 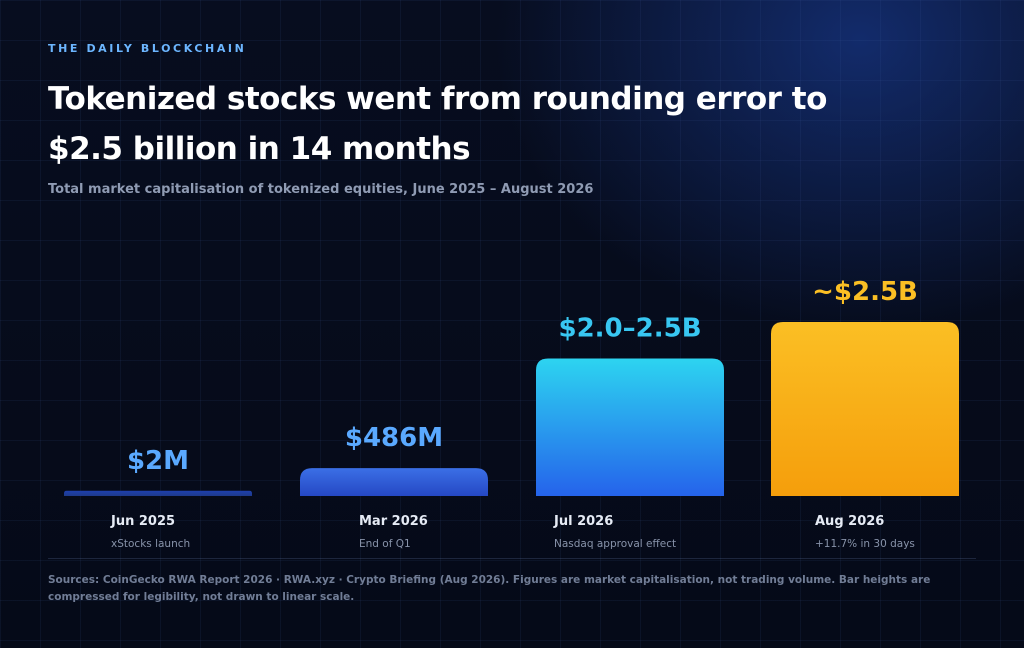 What do you see at coordinates (259, 149) in the screenshot?
I see `headline-line-2: $2.5 billion in 14 months` at bounding box center [259, 149].